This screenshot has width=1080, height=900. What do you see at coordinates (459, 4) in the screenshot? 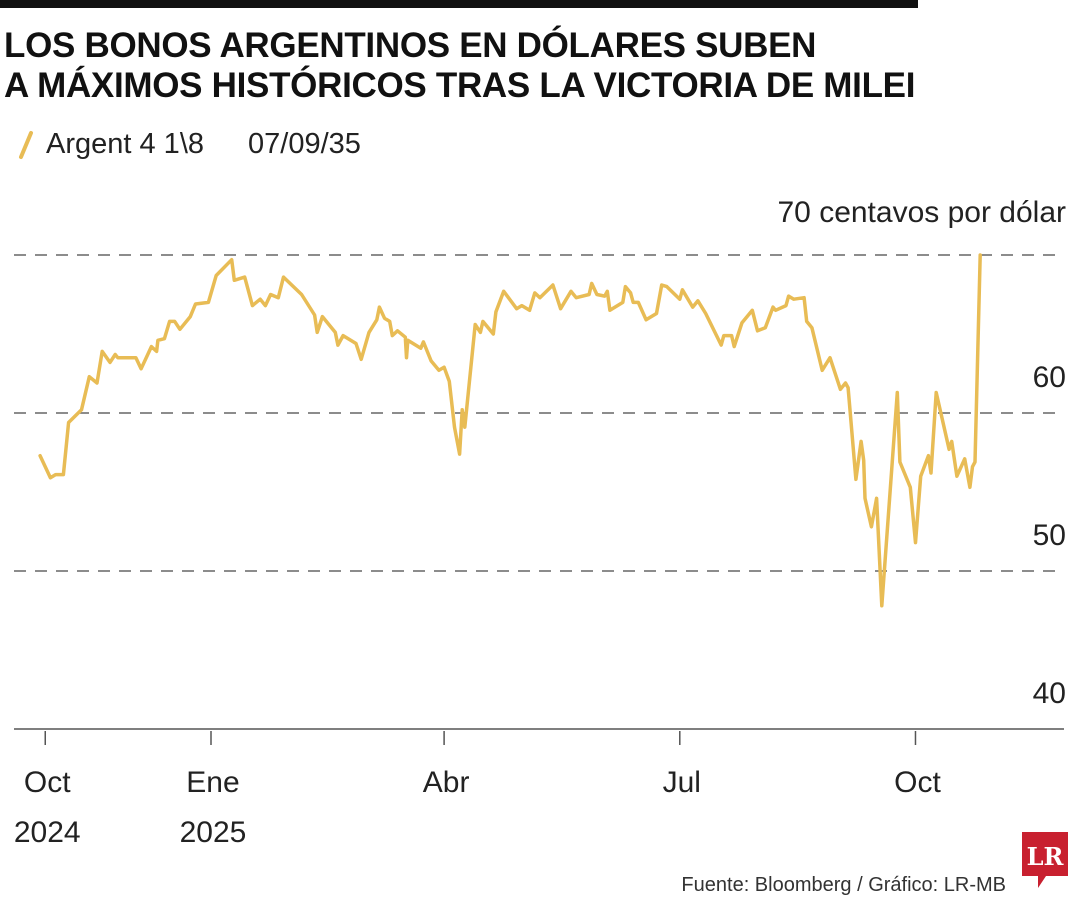
I see `top-rule` at bounding box center [459, 4].